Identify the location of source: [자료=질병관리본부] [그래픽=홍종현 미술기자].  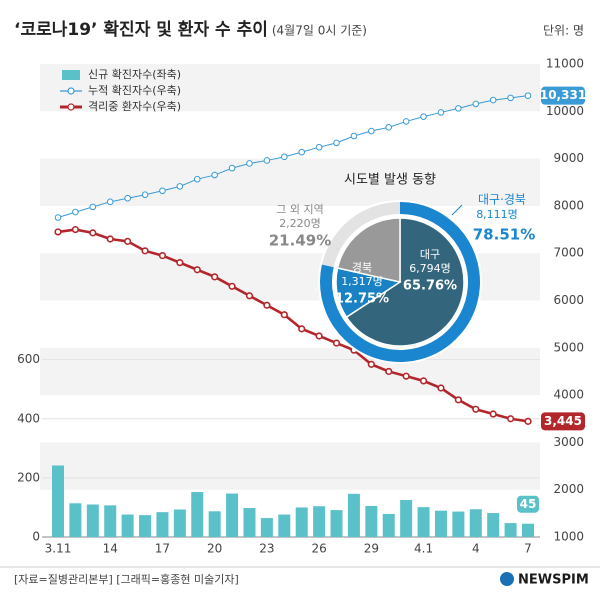
(126, 579).